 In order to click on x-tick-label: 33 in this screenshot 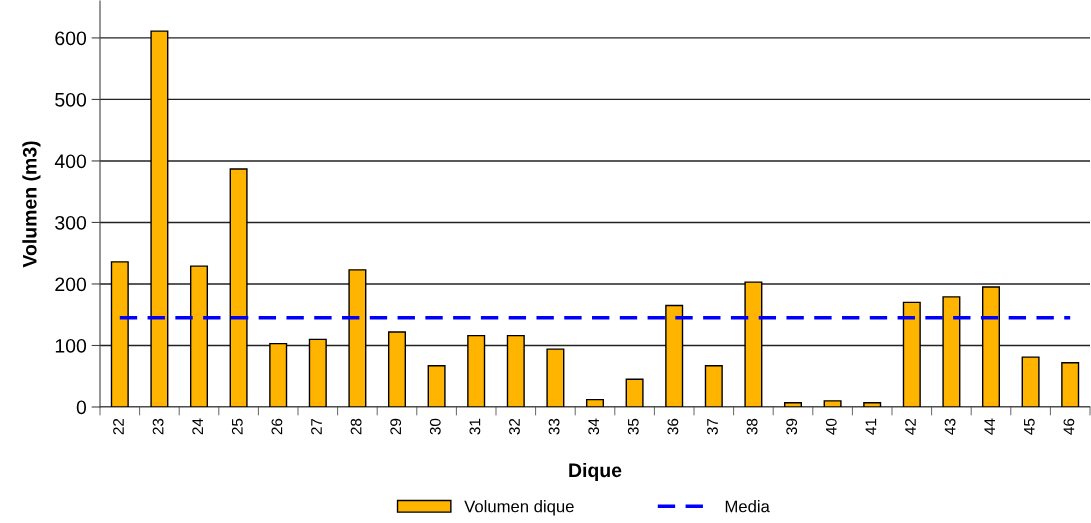, I will do `click(554, 426)`.